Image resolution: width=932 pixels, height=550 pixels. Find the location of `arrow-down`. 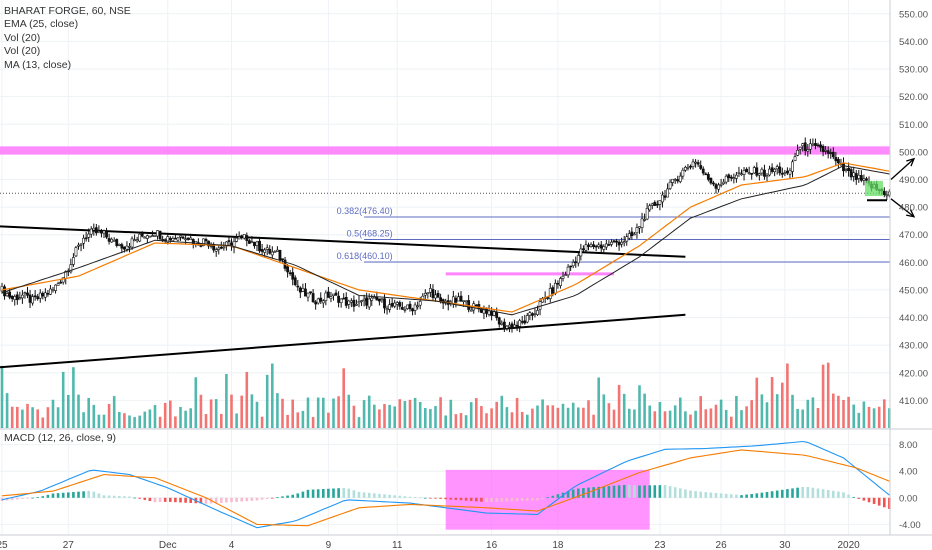

arrow-down is located at coordinates (902, 208).